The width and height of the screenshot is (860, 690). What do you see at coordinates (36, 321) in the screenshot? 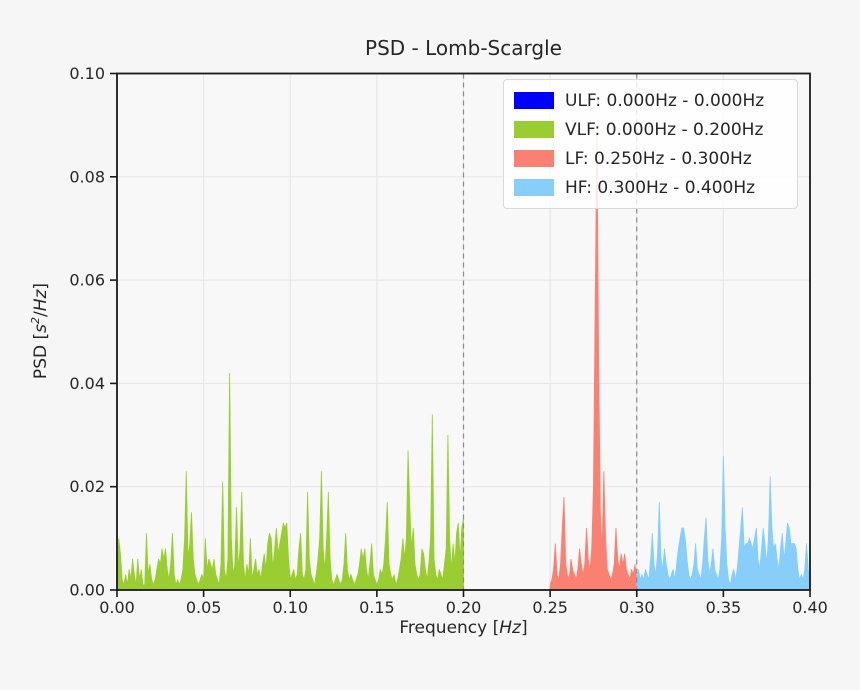
I see `y-axis-unit-exponent: 2` at bounding box center [36, 321].